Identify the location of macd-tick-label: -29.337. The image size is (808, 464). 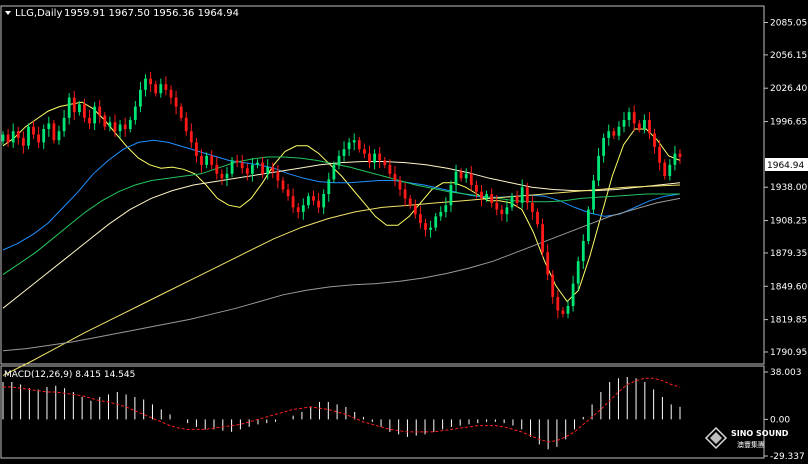
(787, 456).